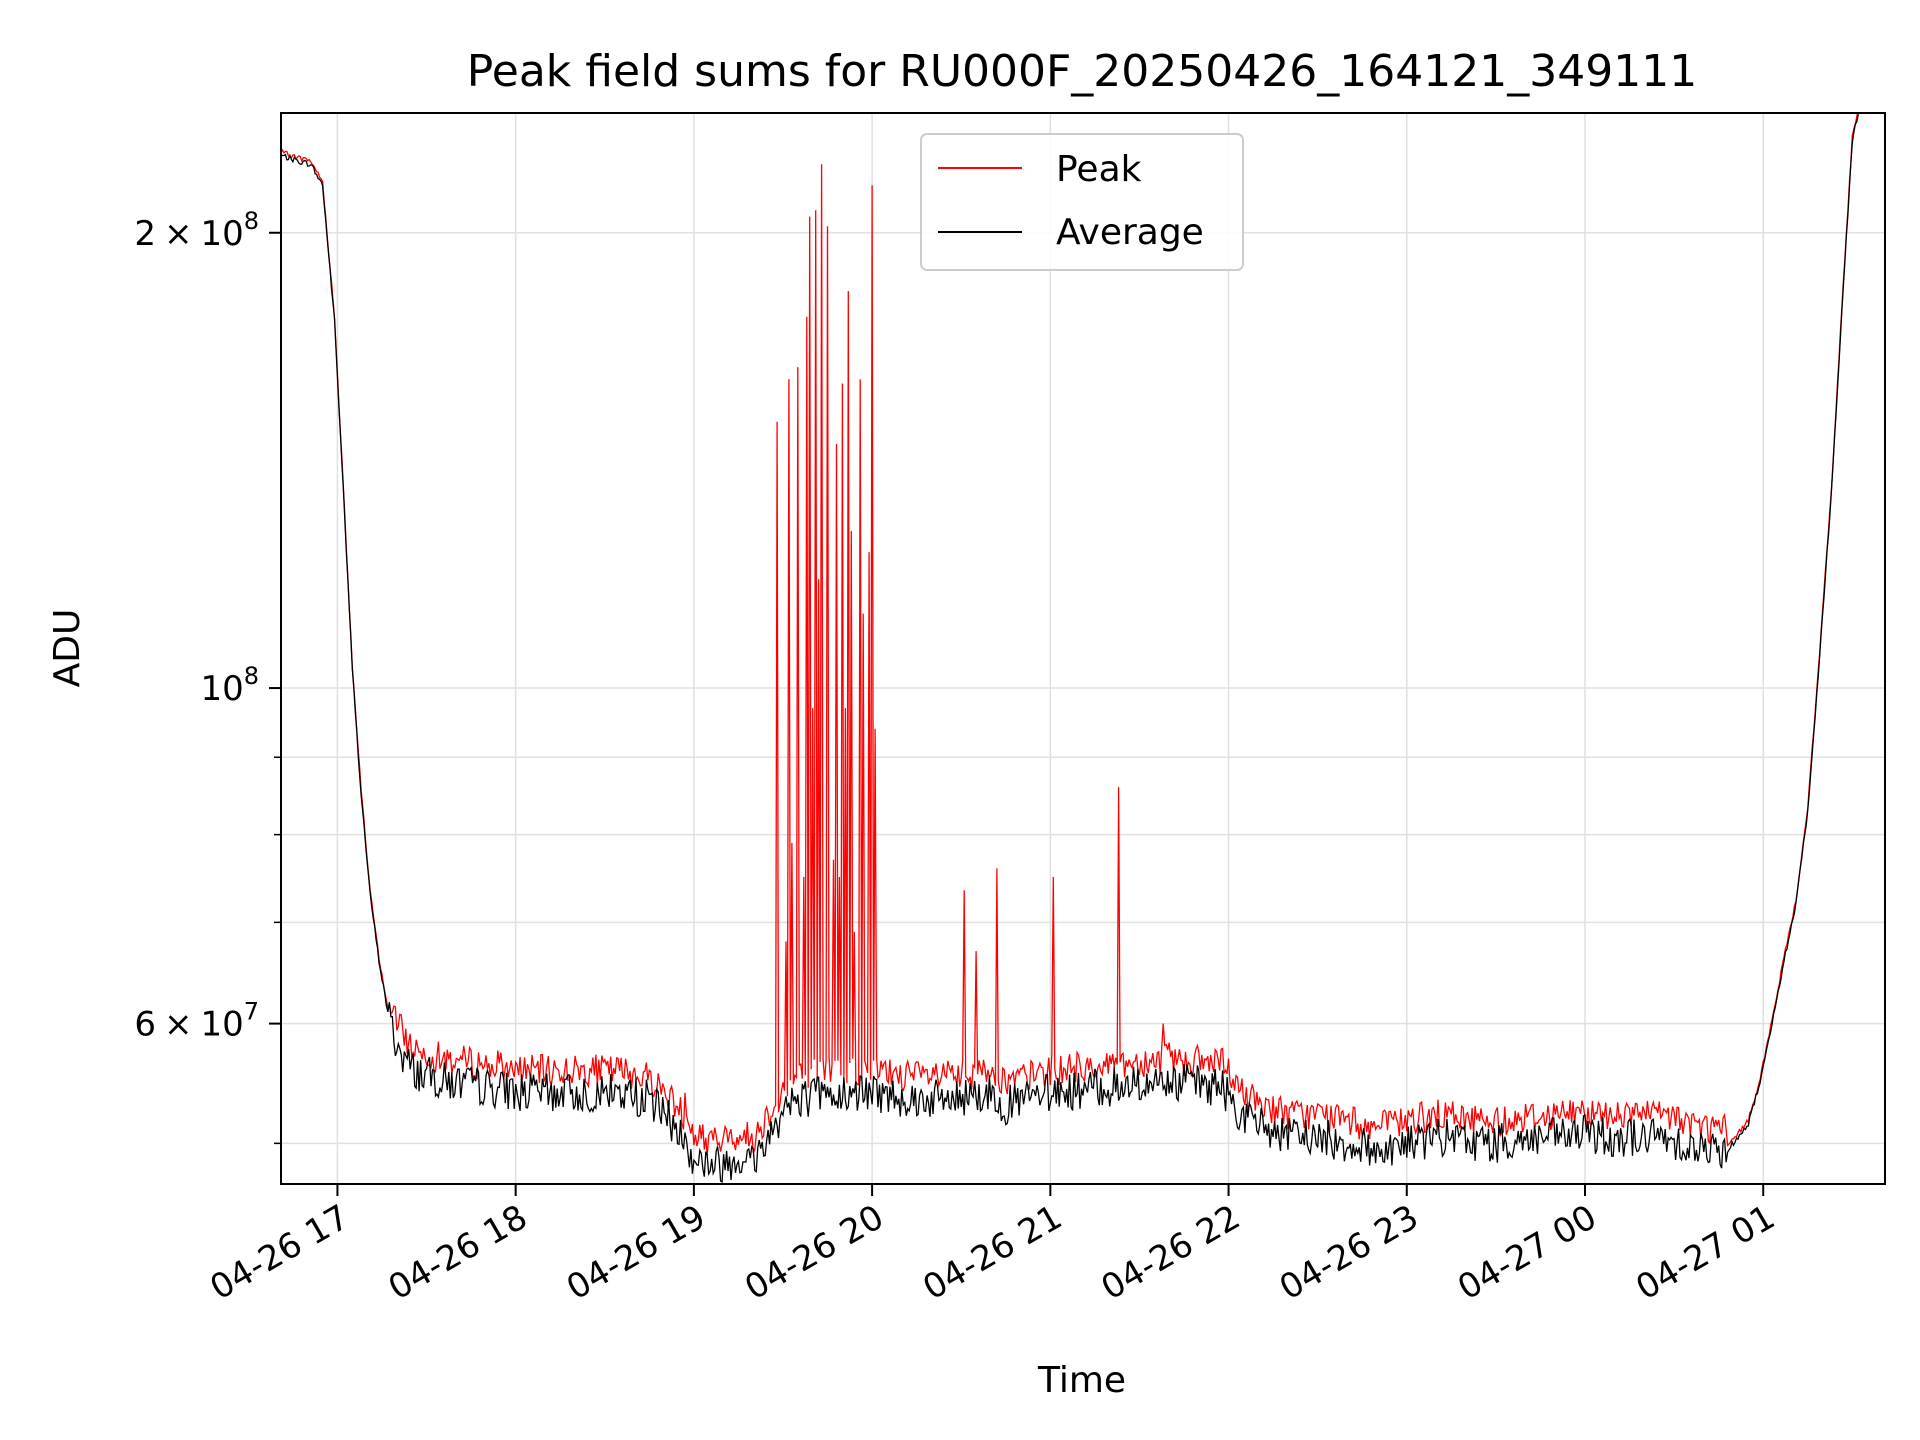  I want to click on y-tick-label: 2 × 10⁸, so click(196, 230).